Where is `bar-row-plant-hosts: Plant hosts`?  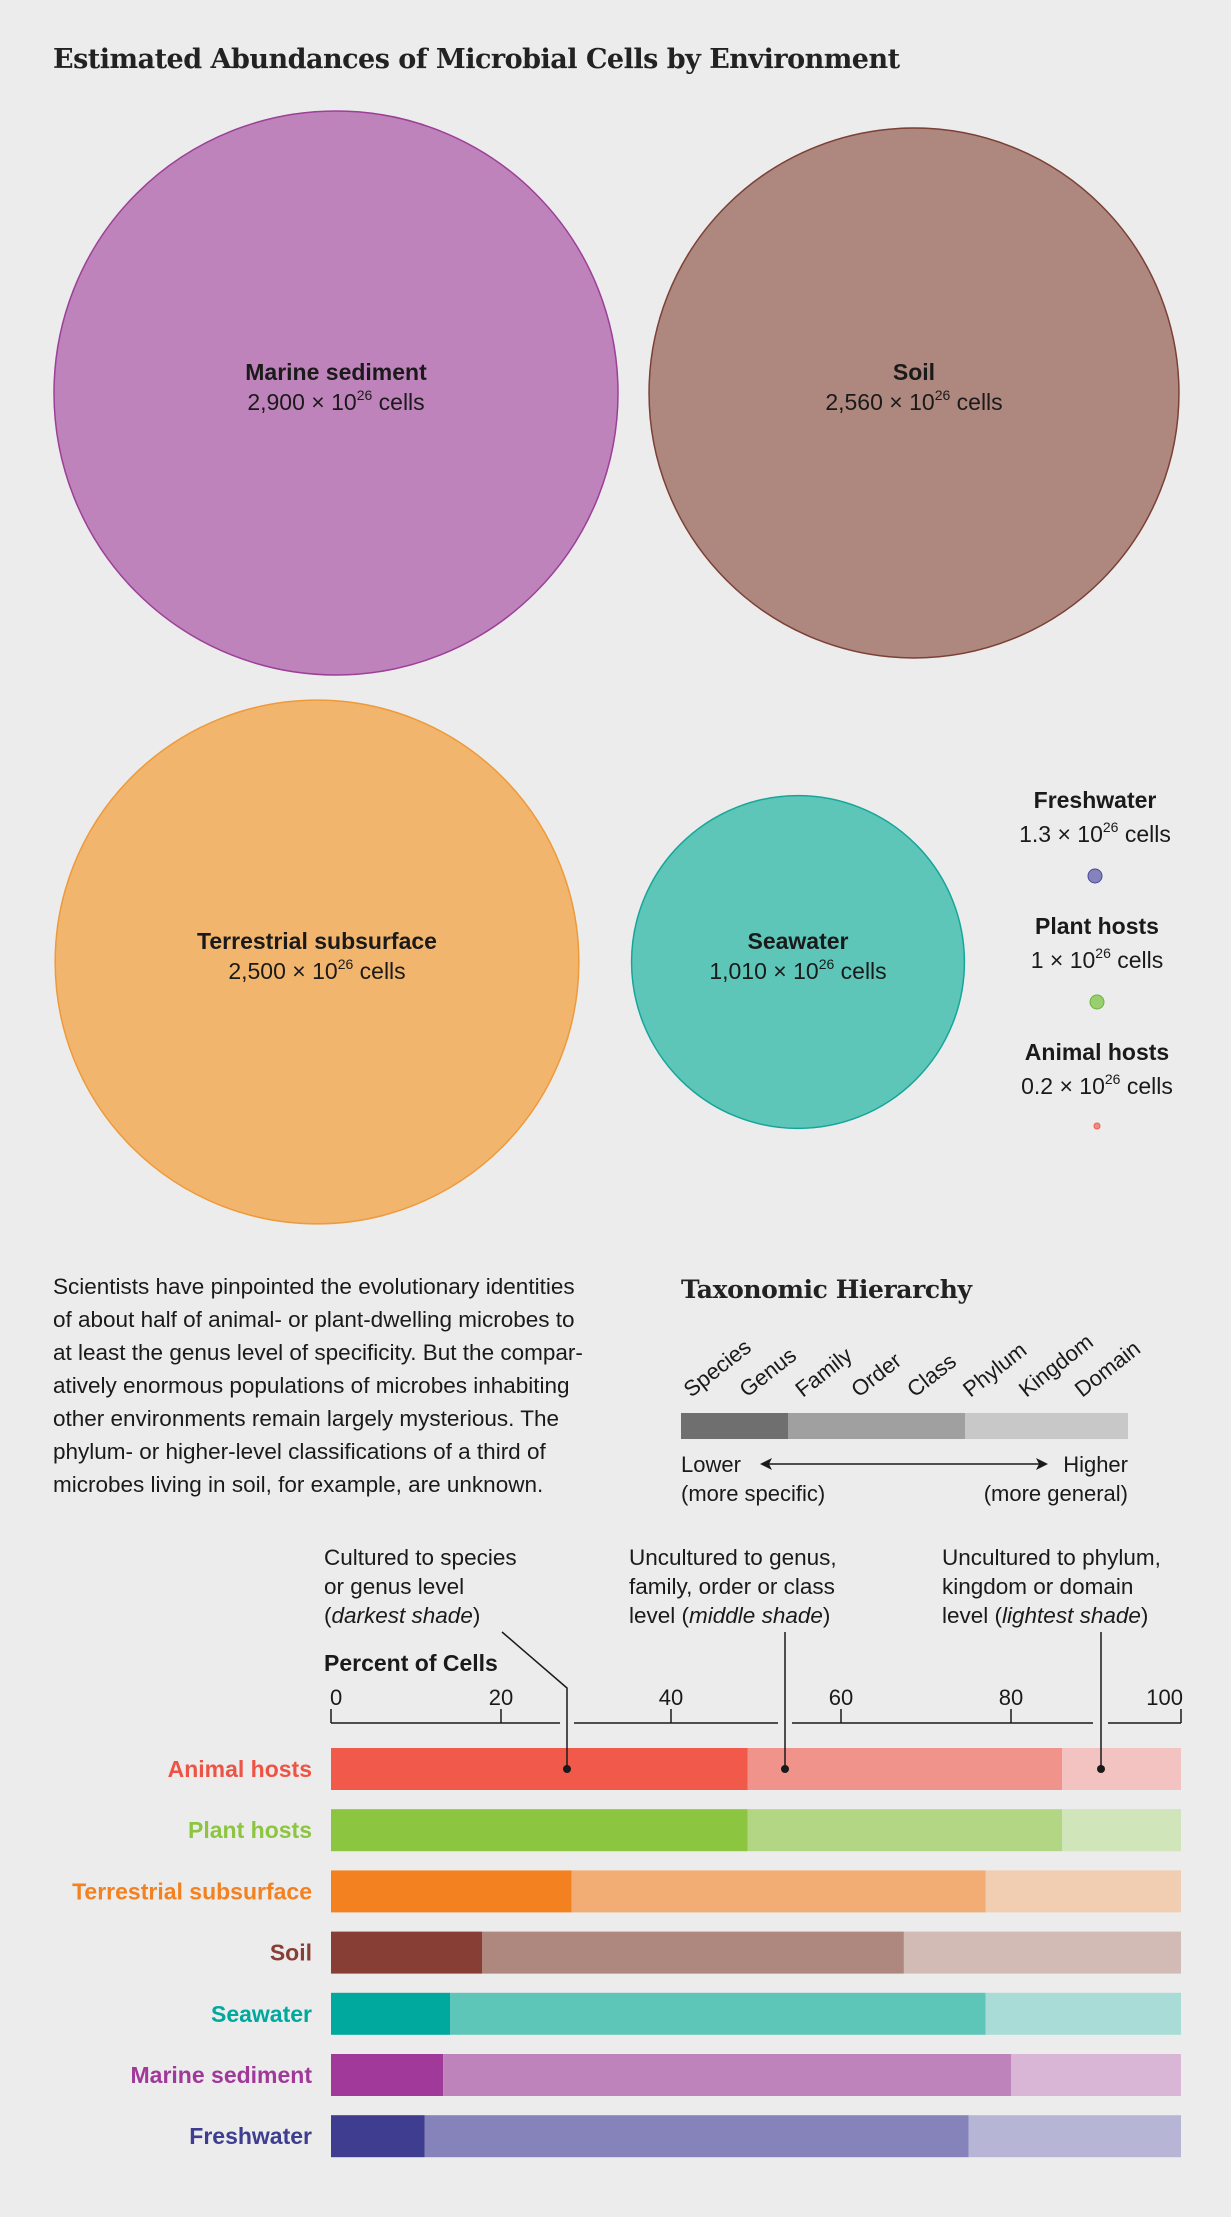 bar-row-plant-hosts: Plant hosts is located at coordinates (684, 1830).